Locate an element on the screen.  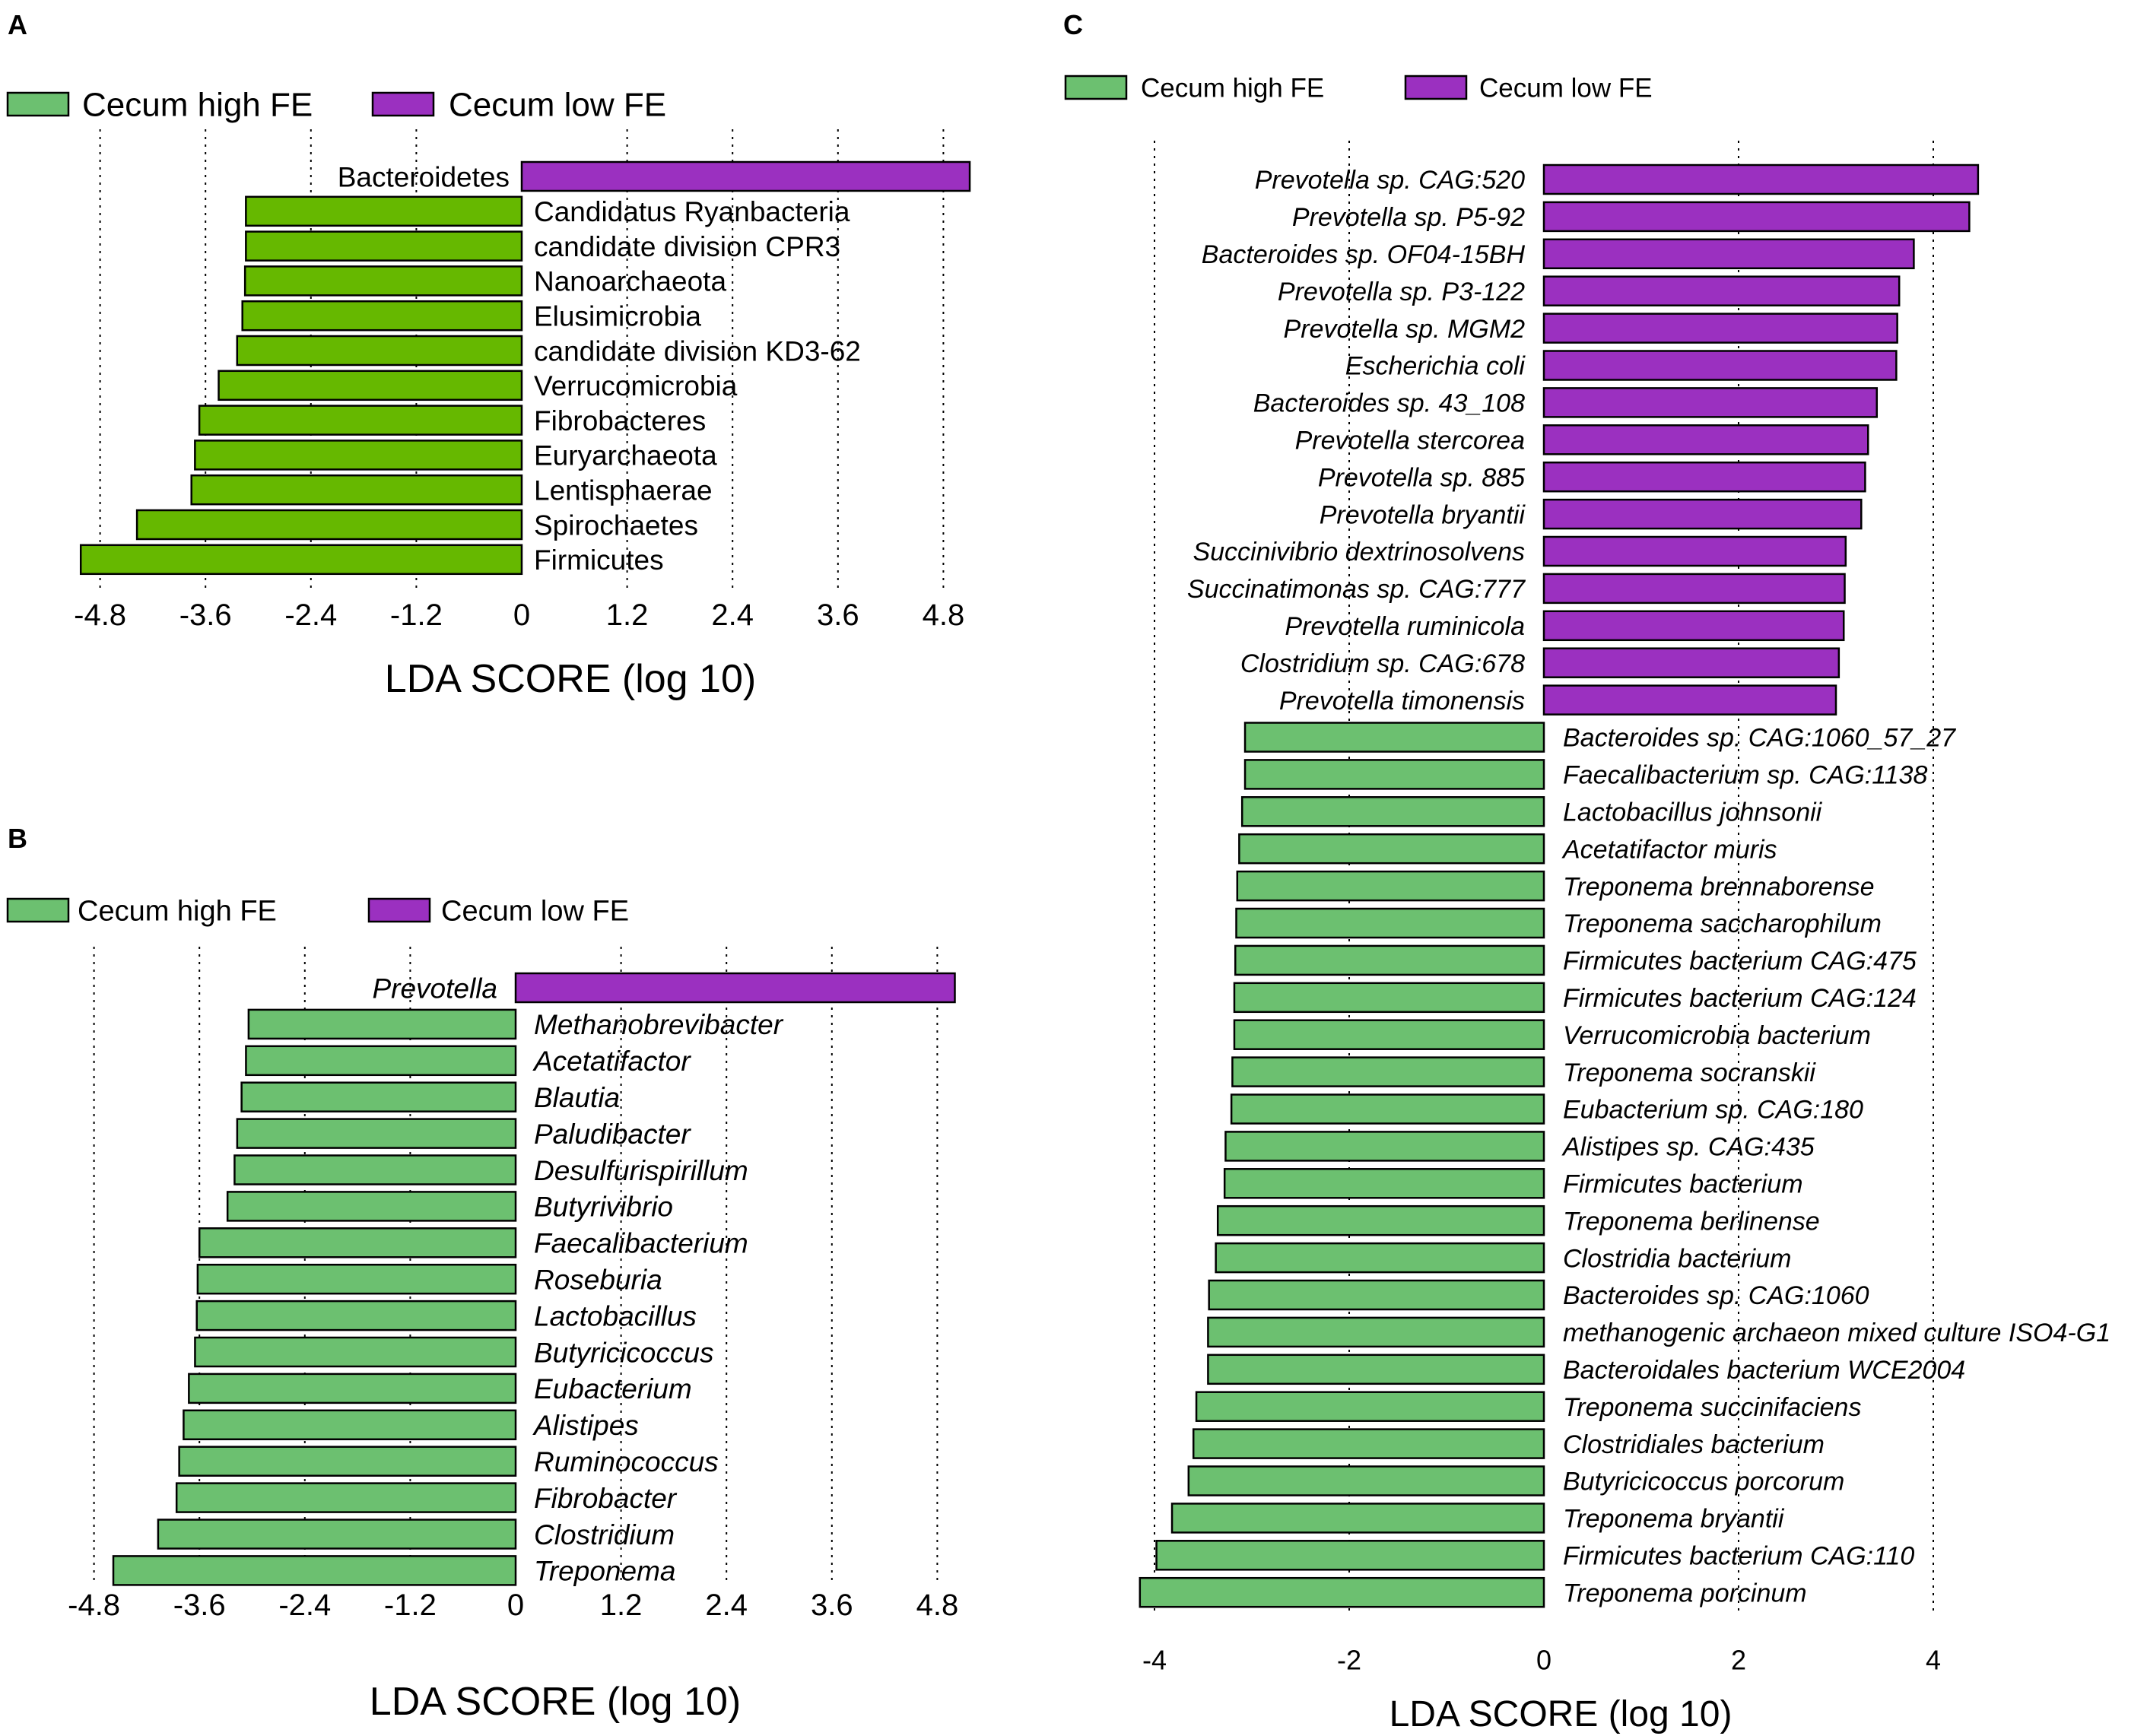
bar-label: Treponema succinifaciens is located at coordinates (1712, 1407).